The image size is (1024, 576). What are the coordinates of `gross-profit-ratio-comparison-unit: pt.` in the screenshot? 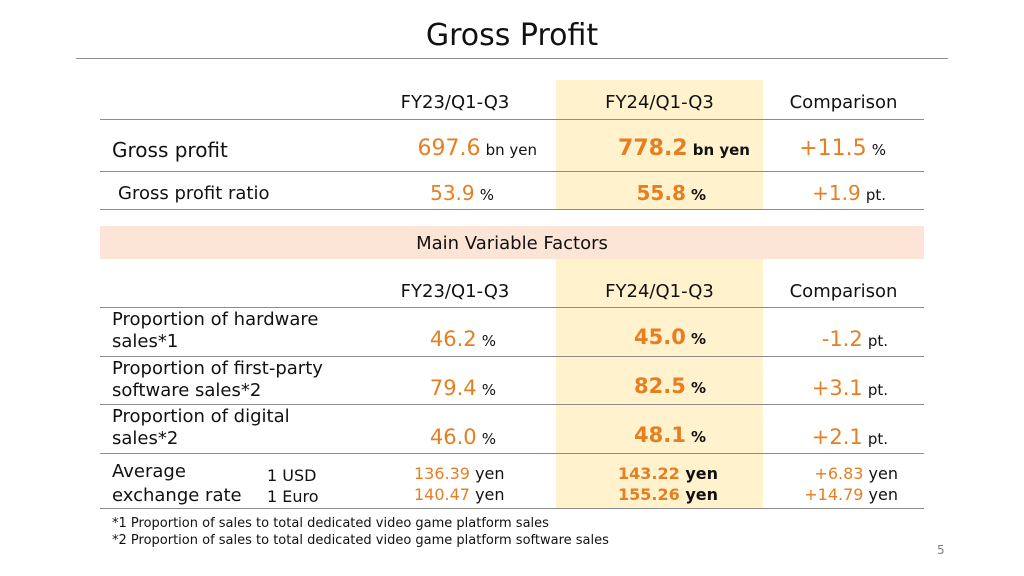 It's located at (875, 195).